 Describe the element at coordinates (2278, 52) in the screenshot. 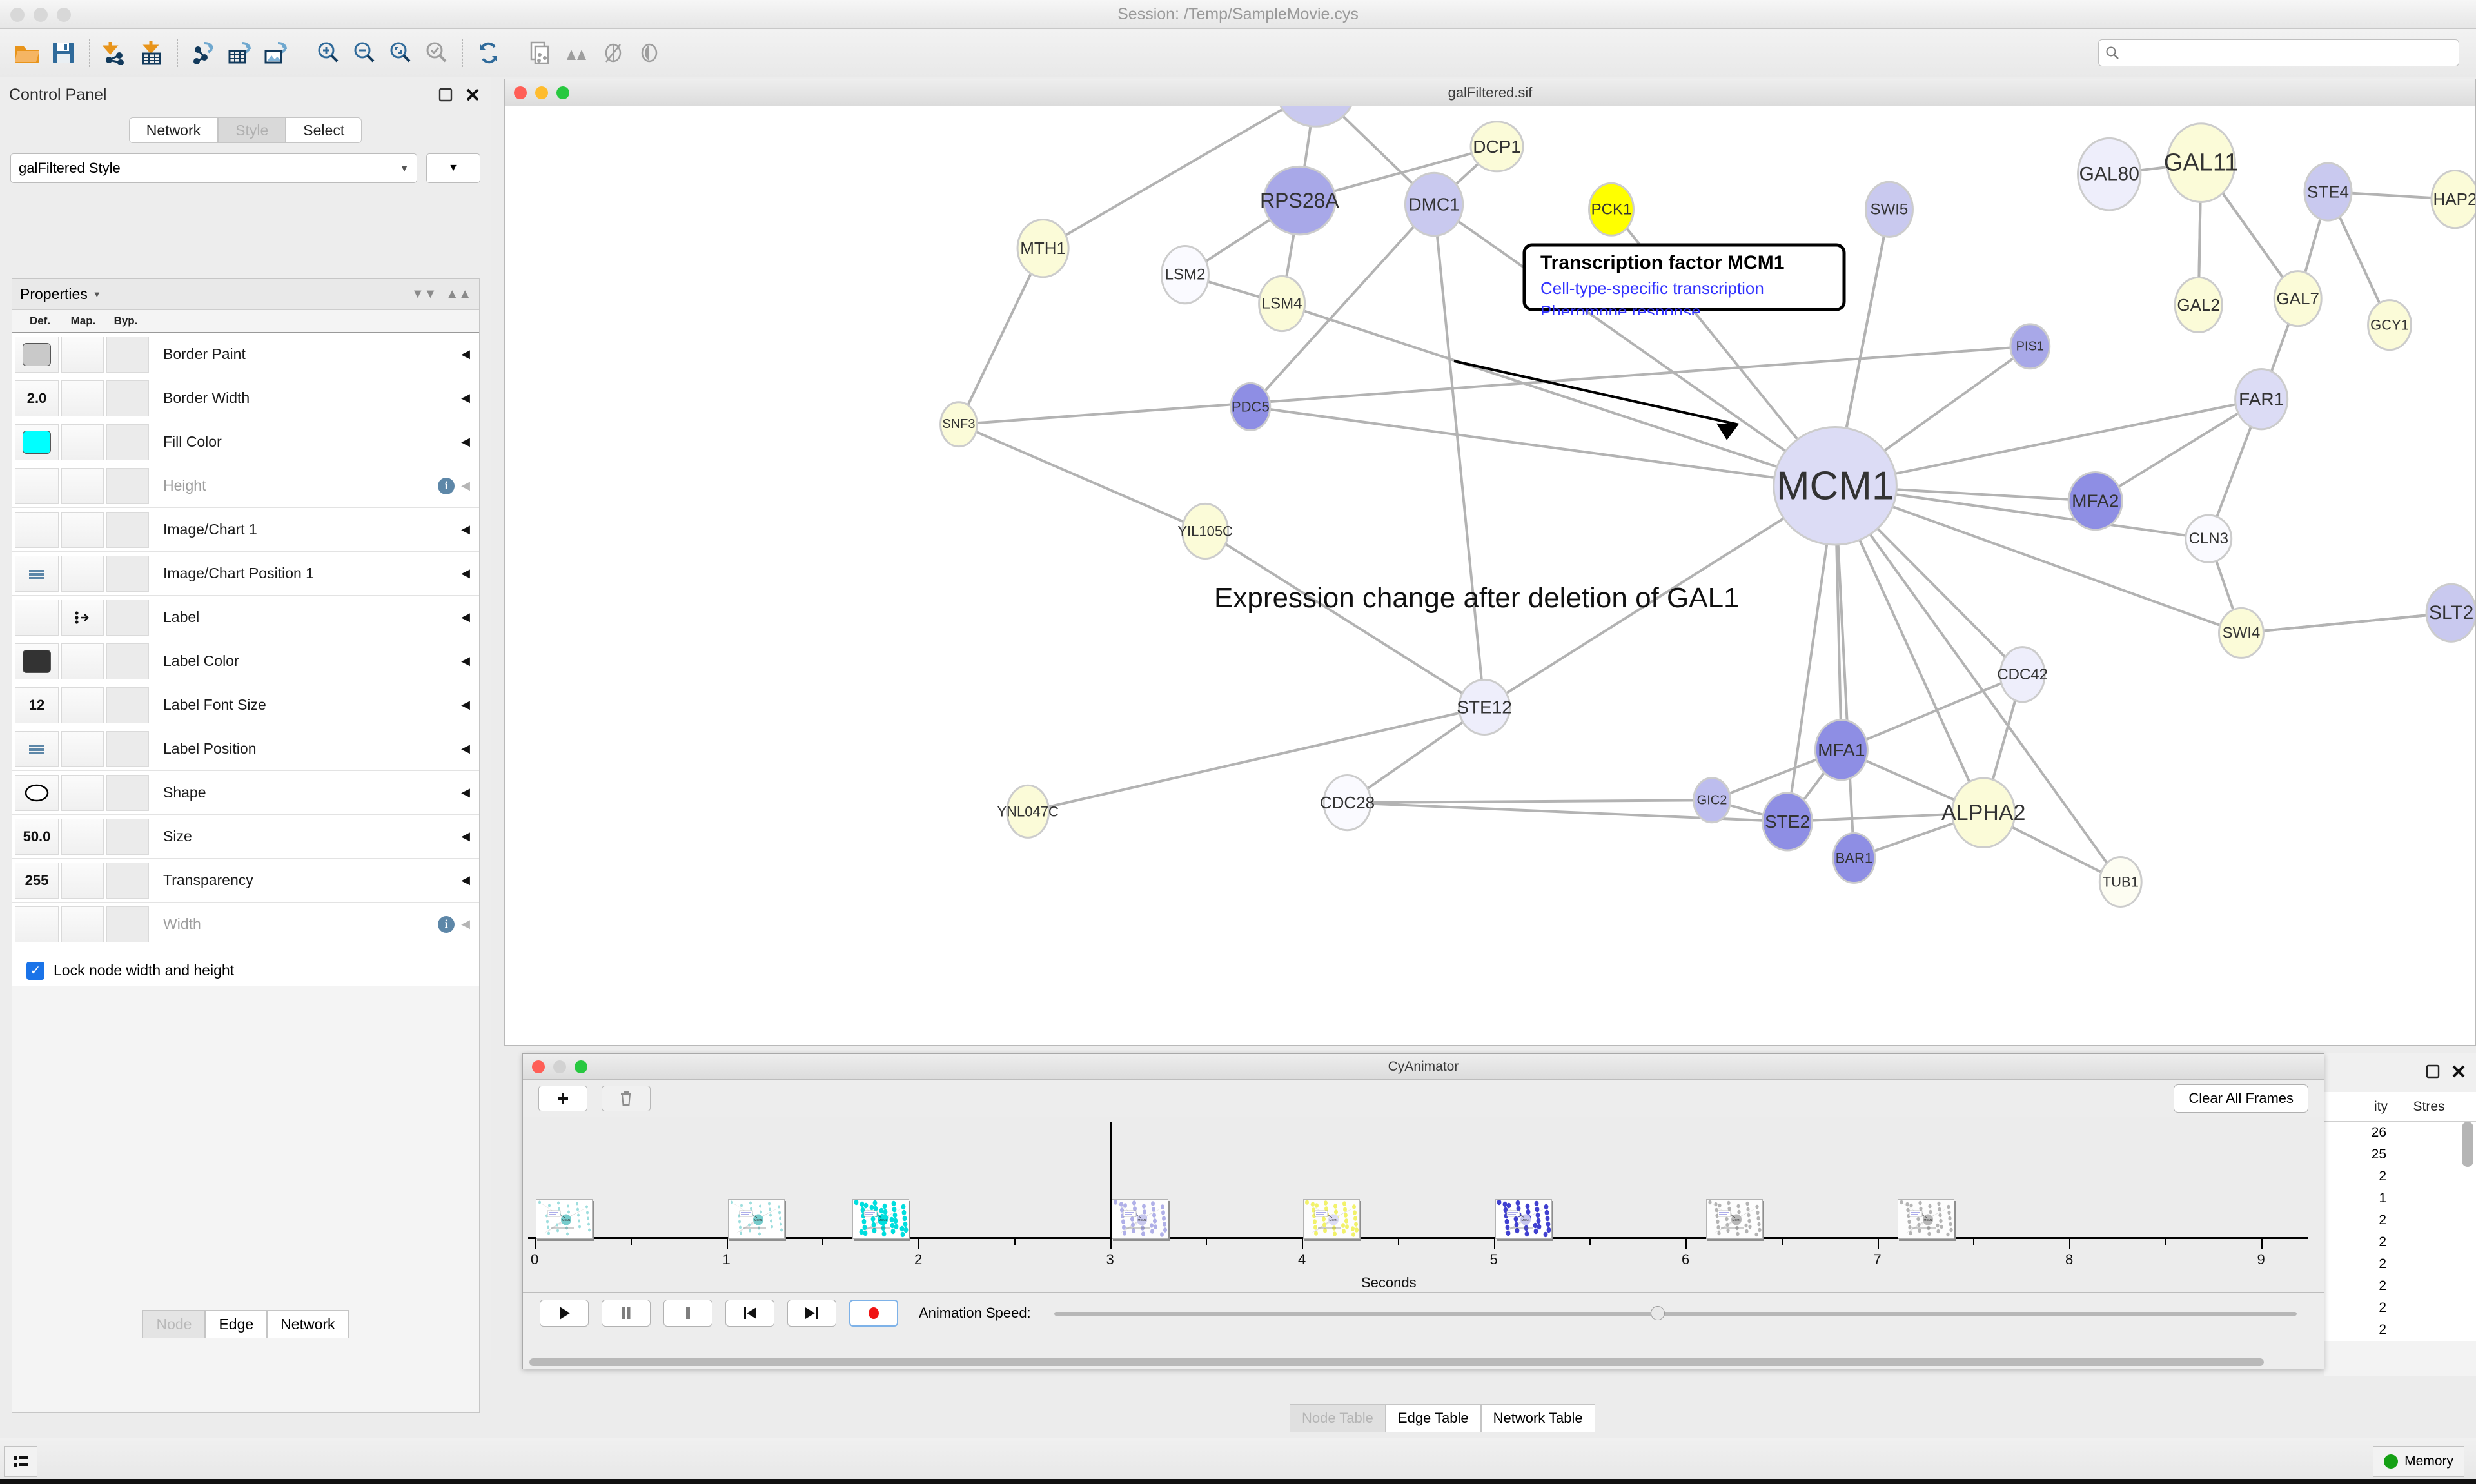

I see `search-box` at that location.